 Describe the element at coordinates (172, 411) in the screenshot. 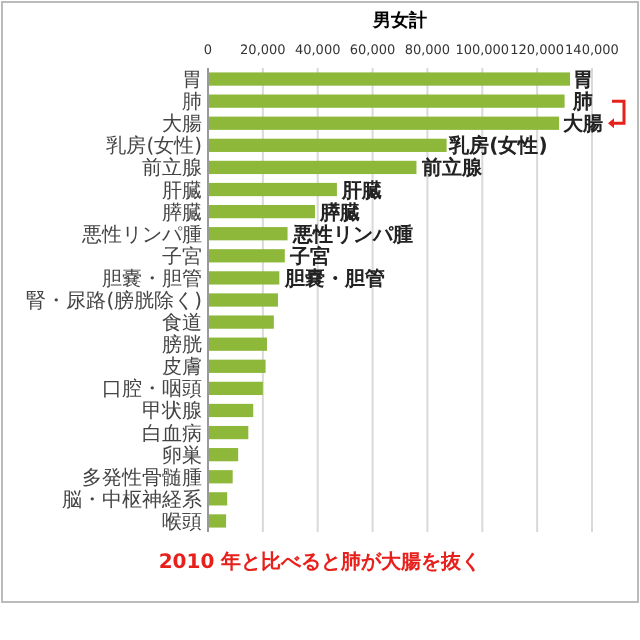

I see `y-tick-label: 甲状腺` at that location.